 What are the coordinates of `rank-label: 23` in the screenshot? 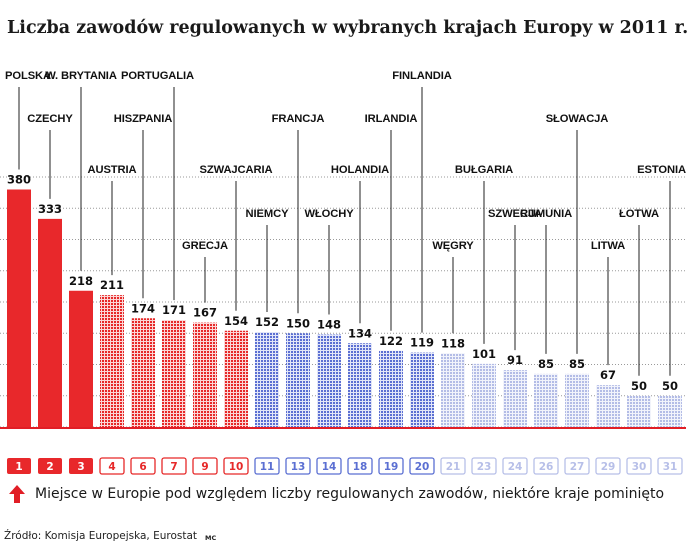 It's located at (484, 467).